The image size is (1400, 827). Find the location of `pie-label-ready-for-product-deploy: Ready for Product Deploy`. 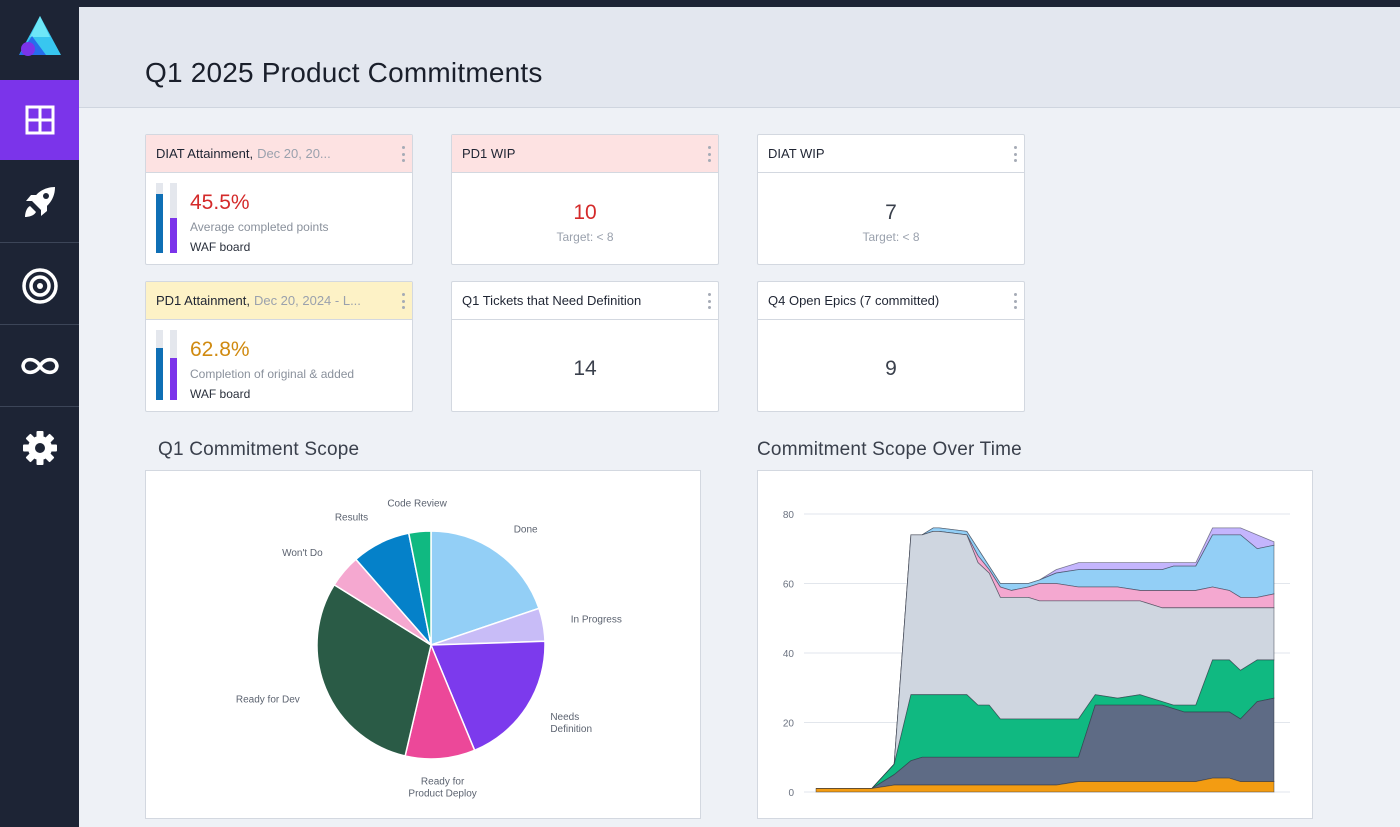

pie-label-ready-for-product-deploy: Ready for Product Deploy is located at coordinates (442, 788).